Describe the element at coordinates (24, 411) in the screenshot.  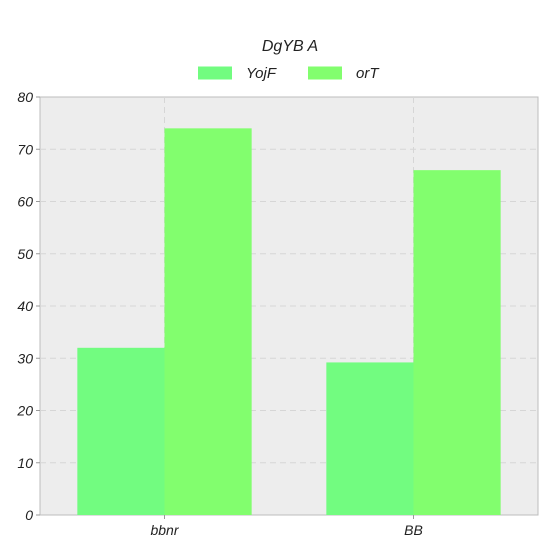
I see `y-tick-label: 20` at that location.